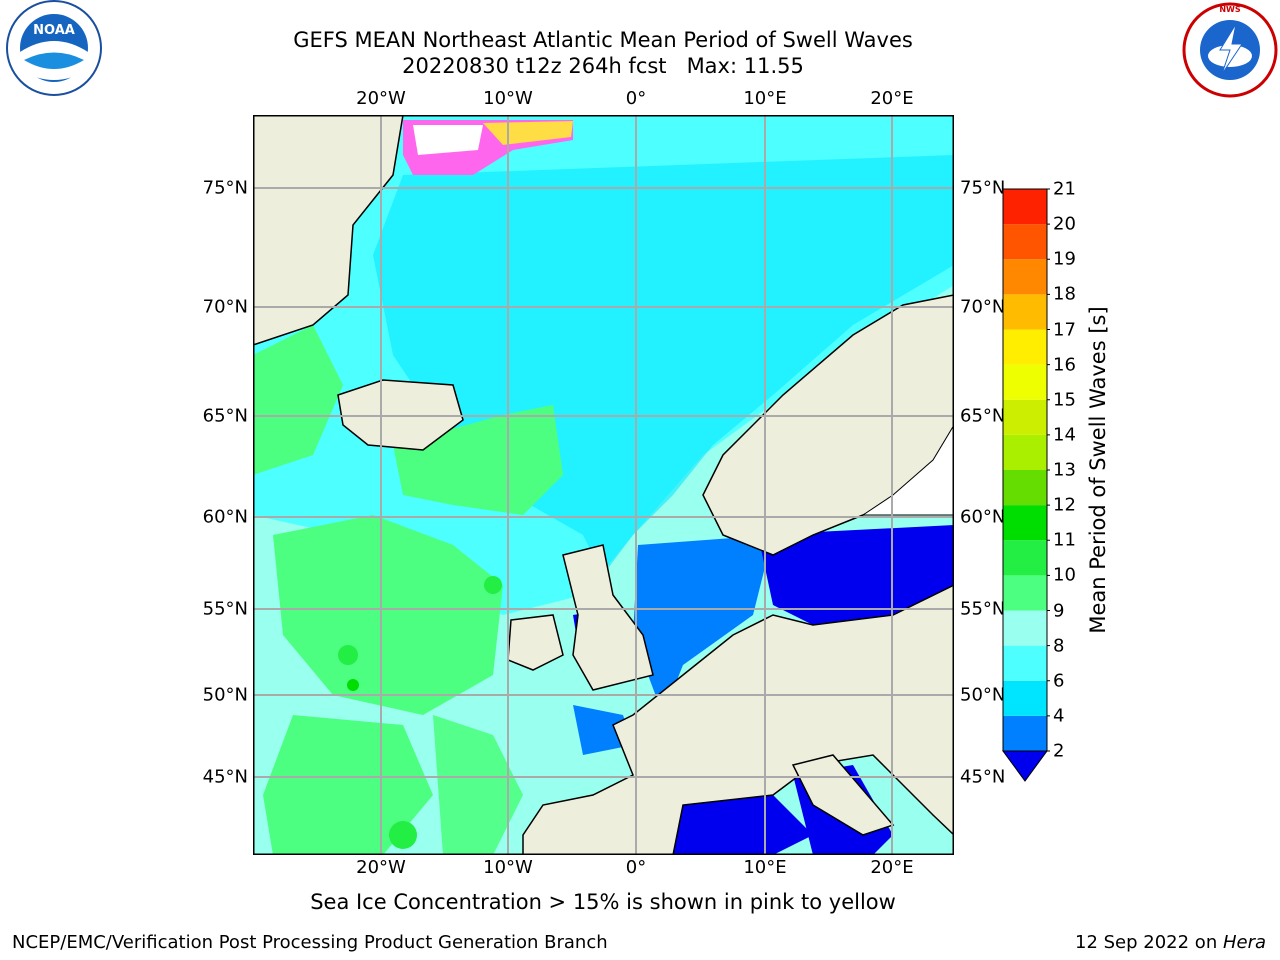  Describe the element at coordinates (983, 609) in the screenshot. I see `lat-label-right-55n: 55°N` at that location.